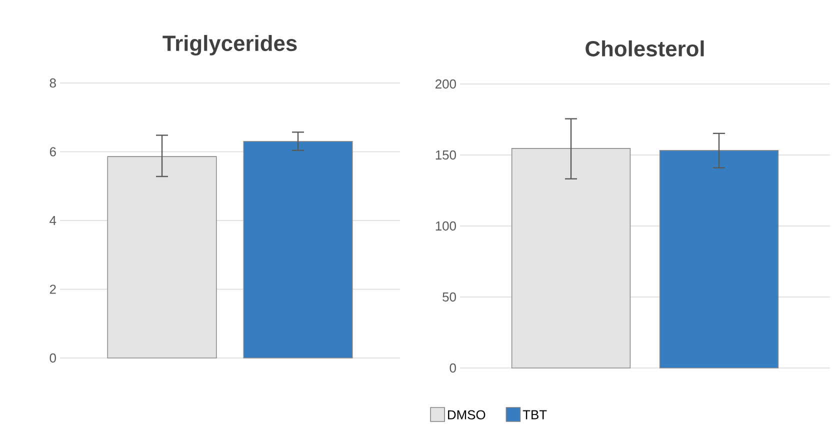 This screenshot has width=837, height=443. What do you see at coordinates (449, 297) in the screenshot?
I see `y-tick-label: 50` at bounding box center [449, 297].